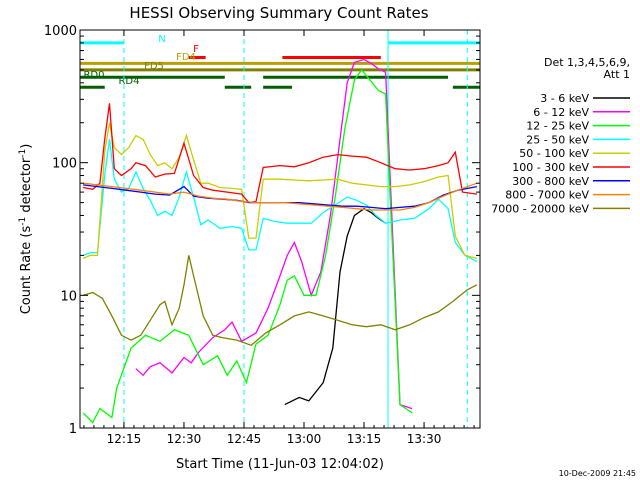 The height and width of the screenshot is (480, 640). What do you see at coordinates (280, 301) in the screenshot?
I see `series-line-7000-20000-kev` at bounding box center [280, 301].